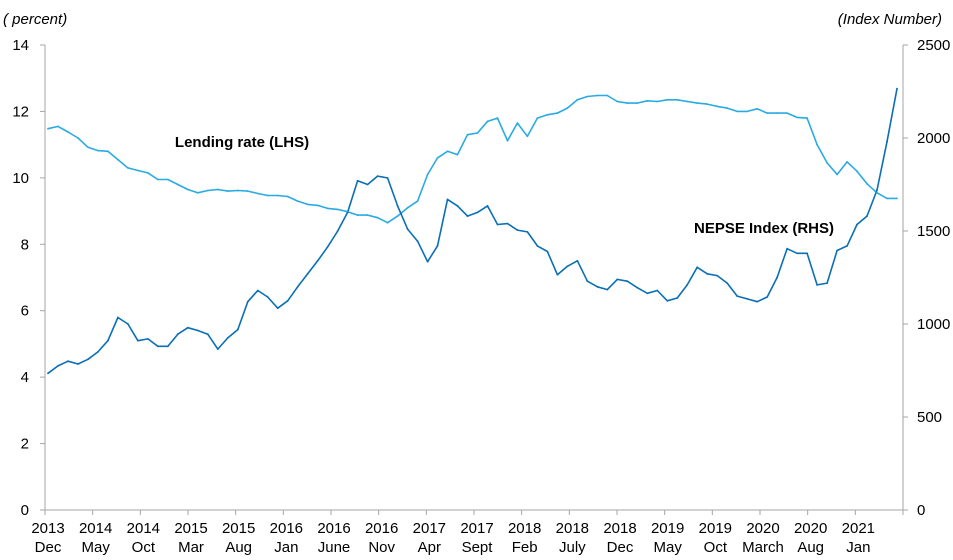 The width and height of the screenshot is (953, 560). Describe the element at coordinates (35, 19) in the screenshot. I see `left-axis-unit: ( percent)` at that location.